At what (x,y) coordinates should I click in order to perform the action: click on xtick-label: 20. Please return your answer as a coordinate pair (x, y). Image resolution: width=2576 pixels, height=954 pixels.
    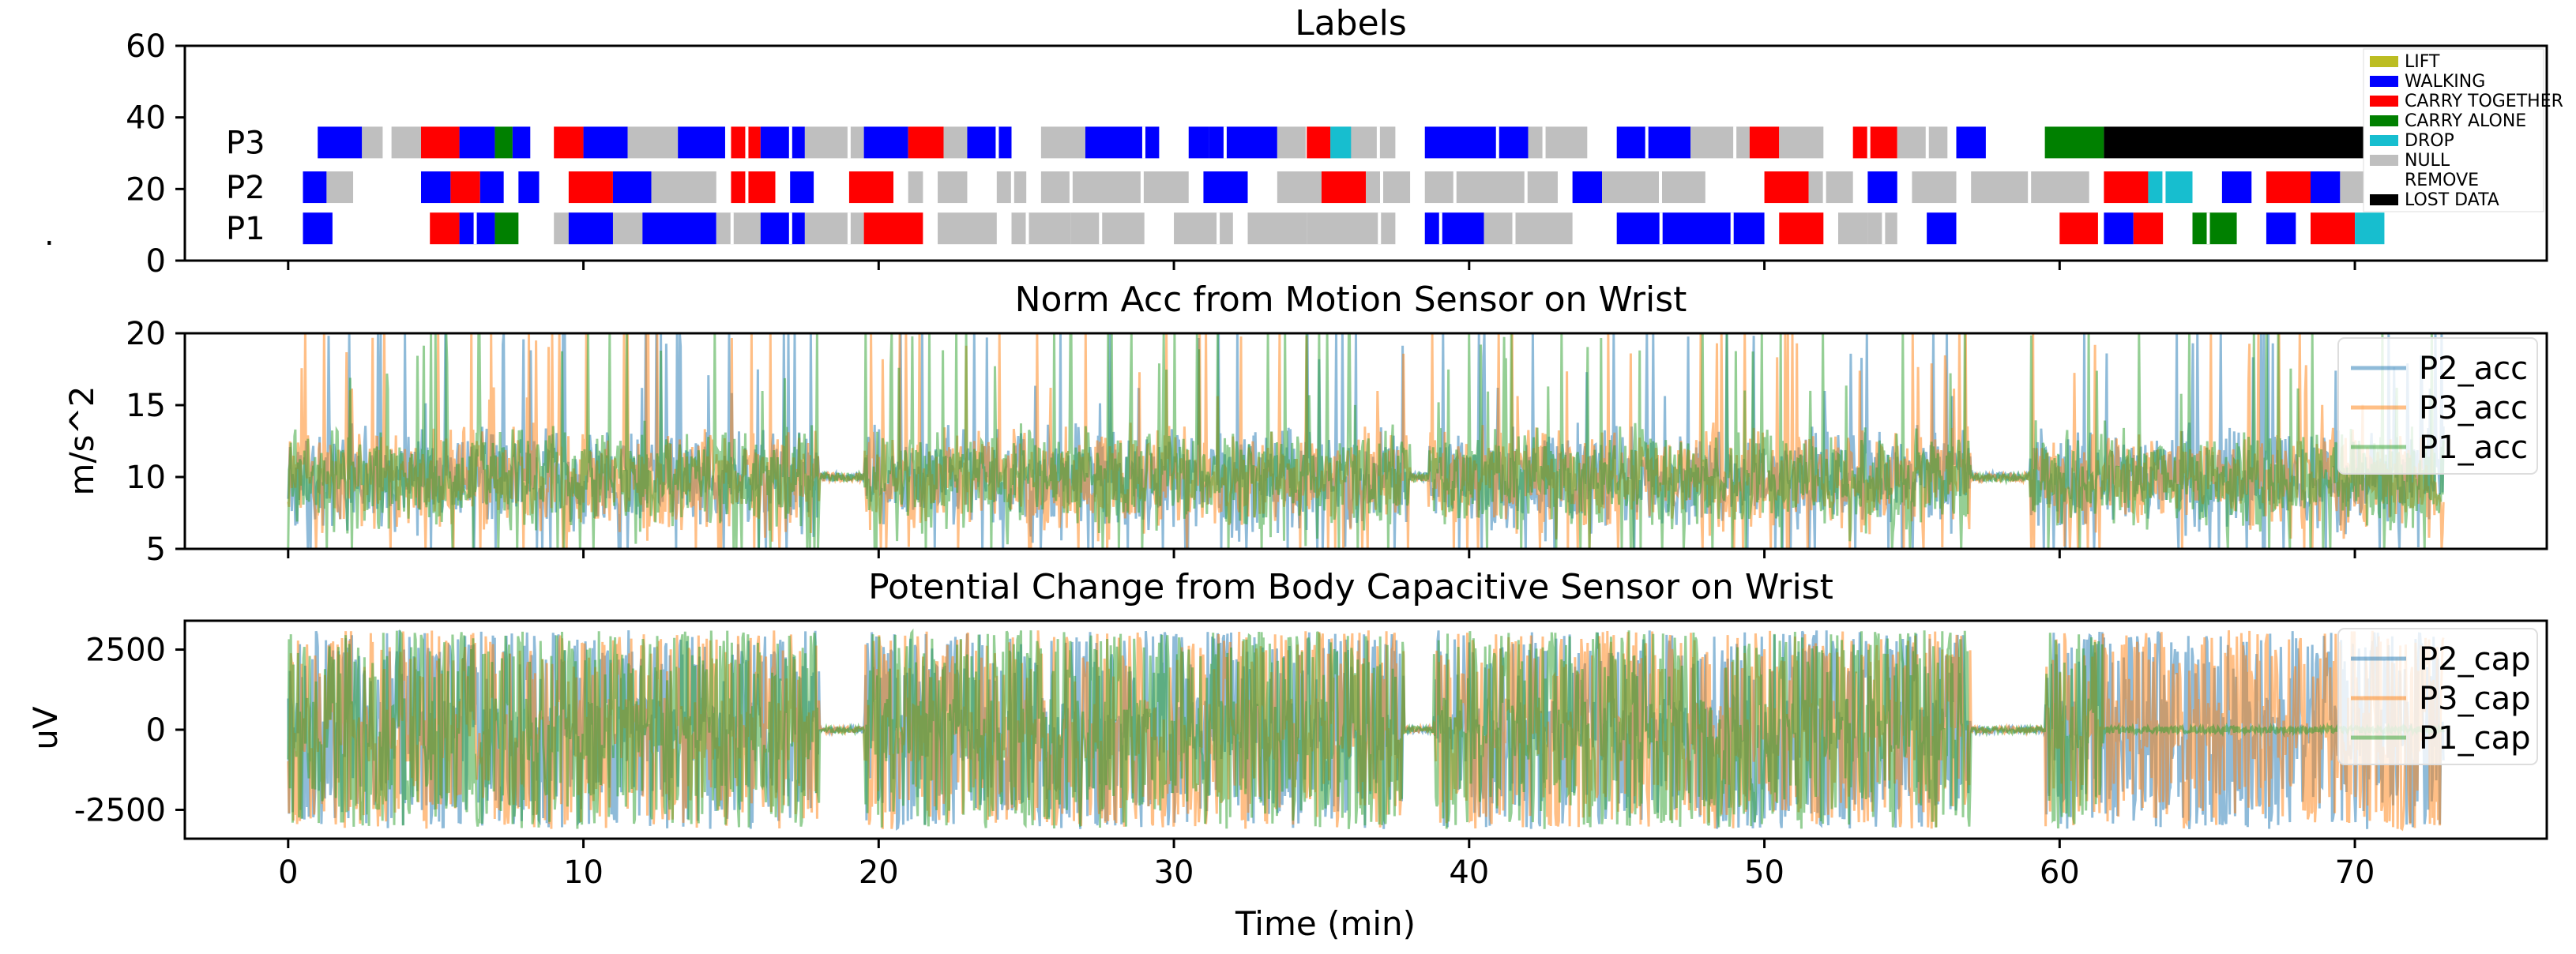
    Looking at the image, I should click on (879, 872).